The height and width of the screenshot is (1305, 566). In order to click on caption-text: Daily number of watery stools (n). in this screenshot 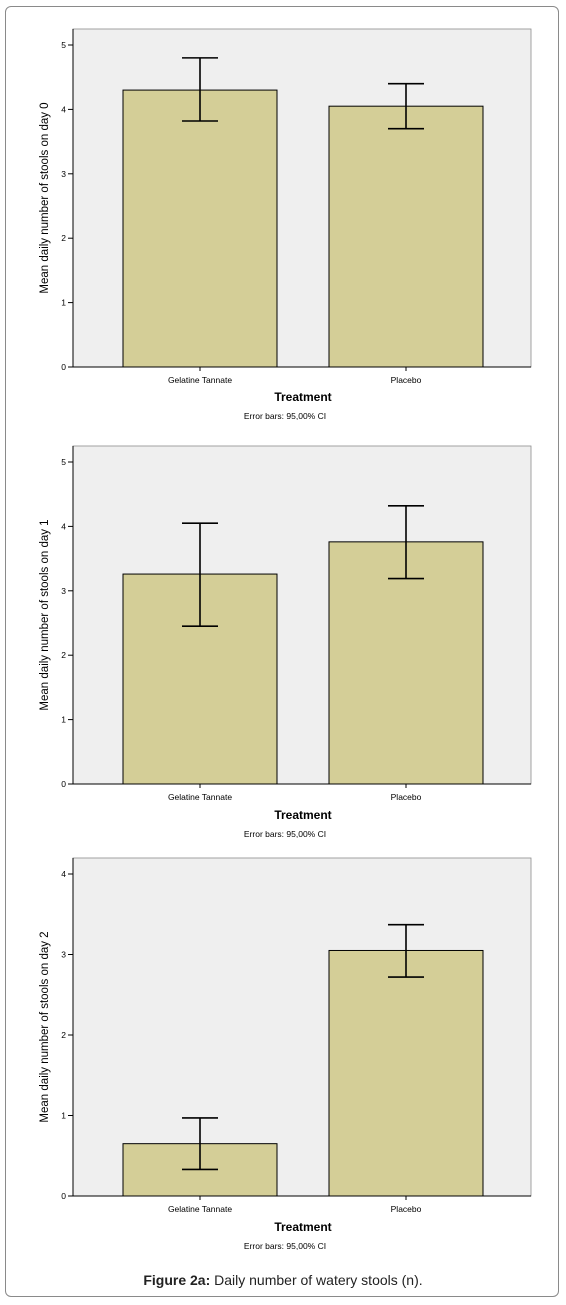, I will do `click(318, 1280)`.